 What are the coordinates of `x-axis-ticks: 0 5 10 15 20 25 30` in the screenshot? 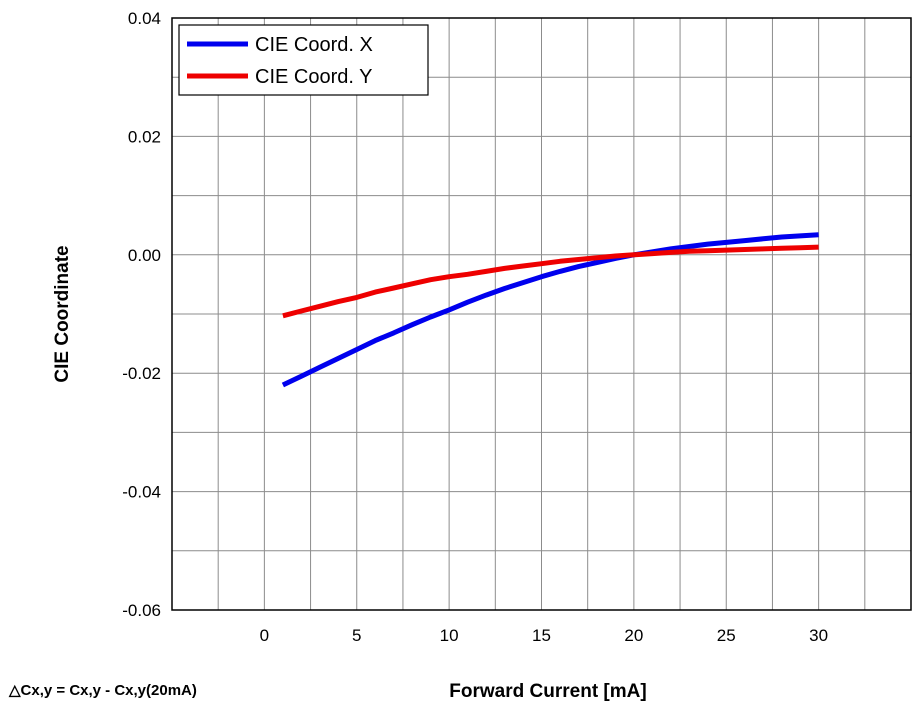 It's located at (544, 635).